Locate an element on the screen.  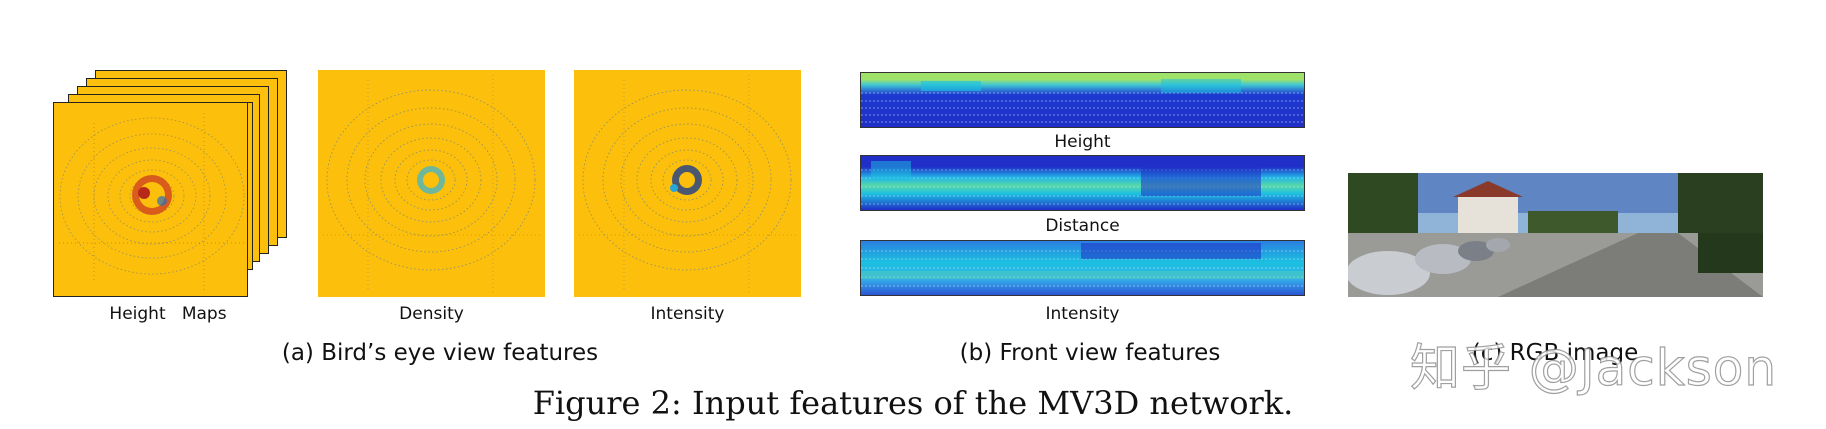
front-distance-map is located at coordinates (1082, 183).